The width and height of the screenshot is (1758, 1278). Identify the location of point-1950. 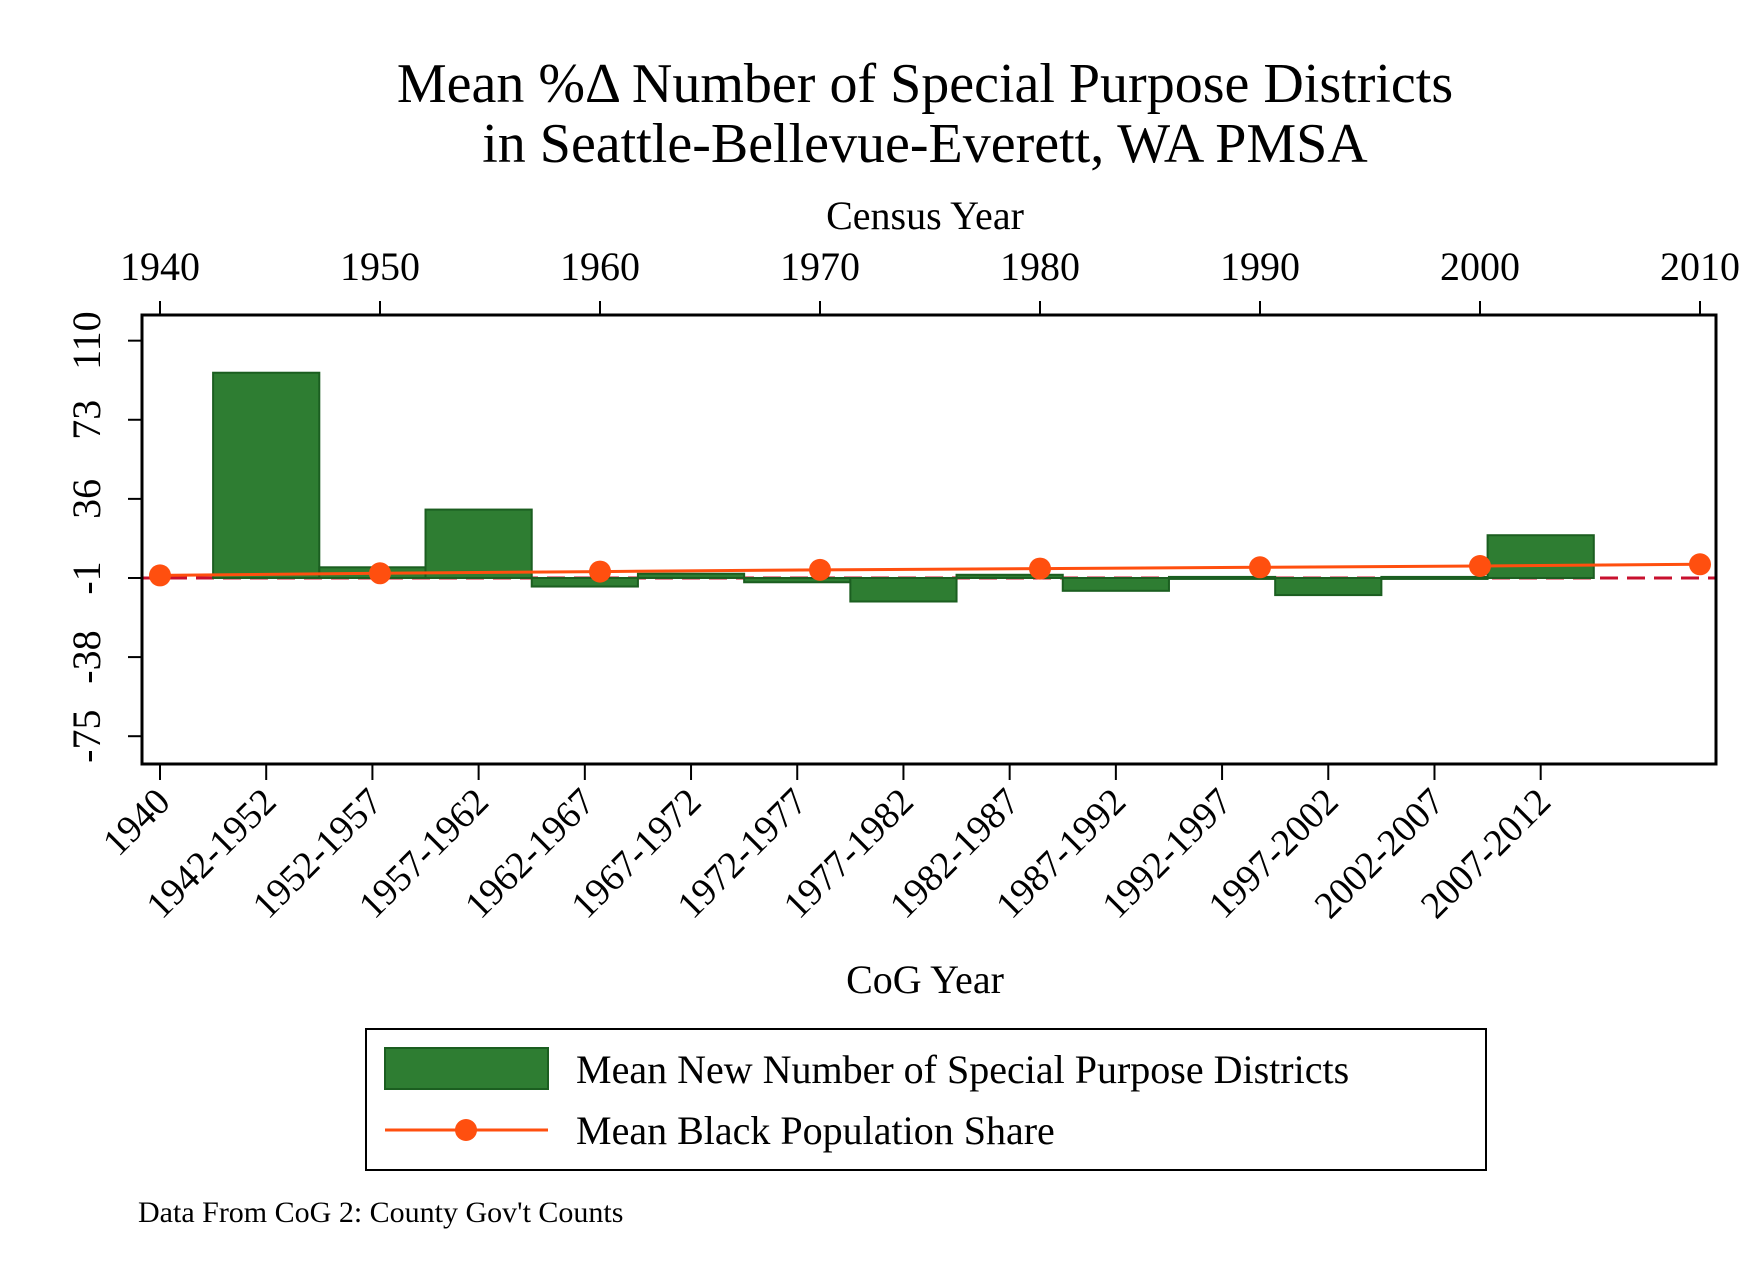
(380, 573).